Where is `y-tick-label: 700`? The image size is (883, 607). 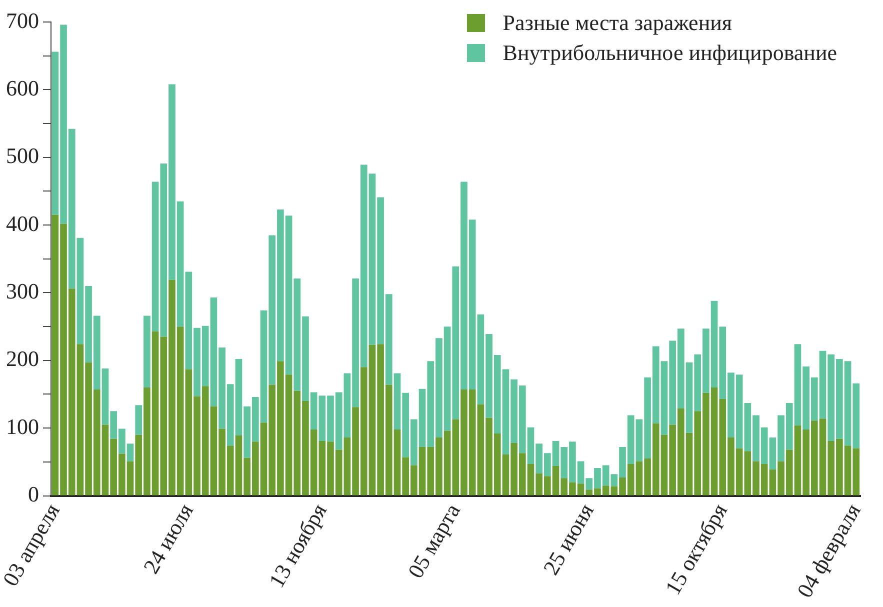 y-tick-label: 700 is located at coordinates (22, 20).